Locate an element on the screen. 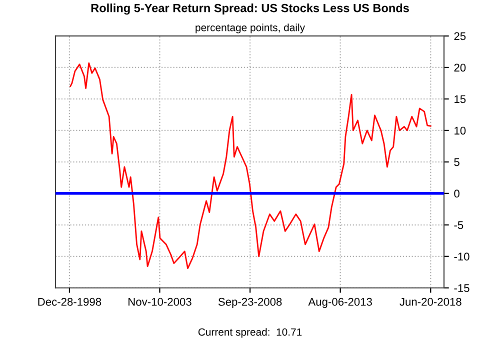 This screenshot has width=500, height=346. y-tick-label: 10 is located at coordinates (460, 130).